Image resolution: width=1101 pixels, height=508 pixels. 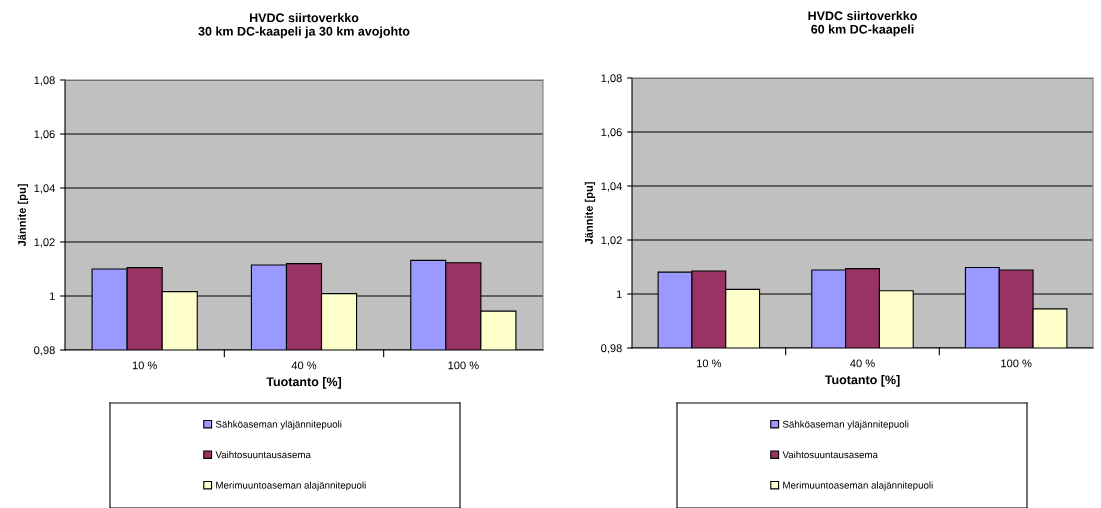 I want to click on chart-title: HVDC siirtoverkko 30 km DC-kaapeli ja 30 km avojohto, so click(x=304, y=26).